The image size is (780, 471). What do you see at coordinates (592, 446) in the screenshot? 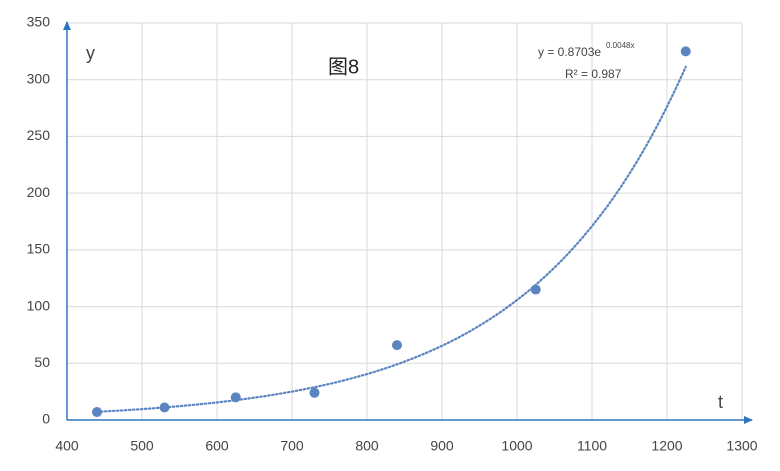
I see `x-tick-label: 1100` at bounding box center [592, 446].